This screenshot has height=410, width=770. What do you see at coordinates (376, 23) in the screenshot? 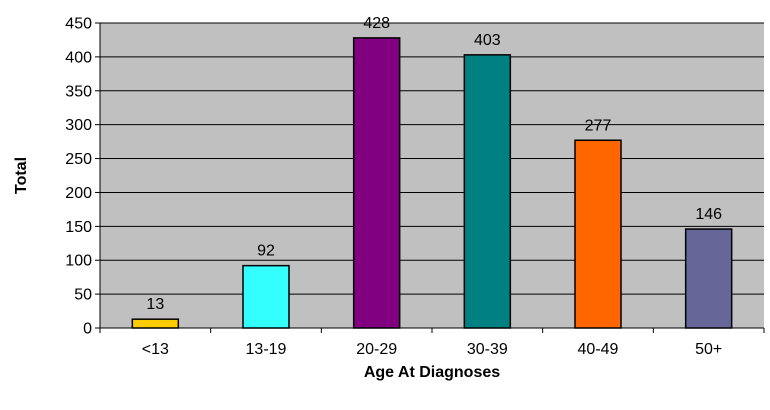
I see `data-label-3: 428` at bounding box center [376, 23].